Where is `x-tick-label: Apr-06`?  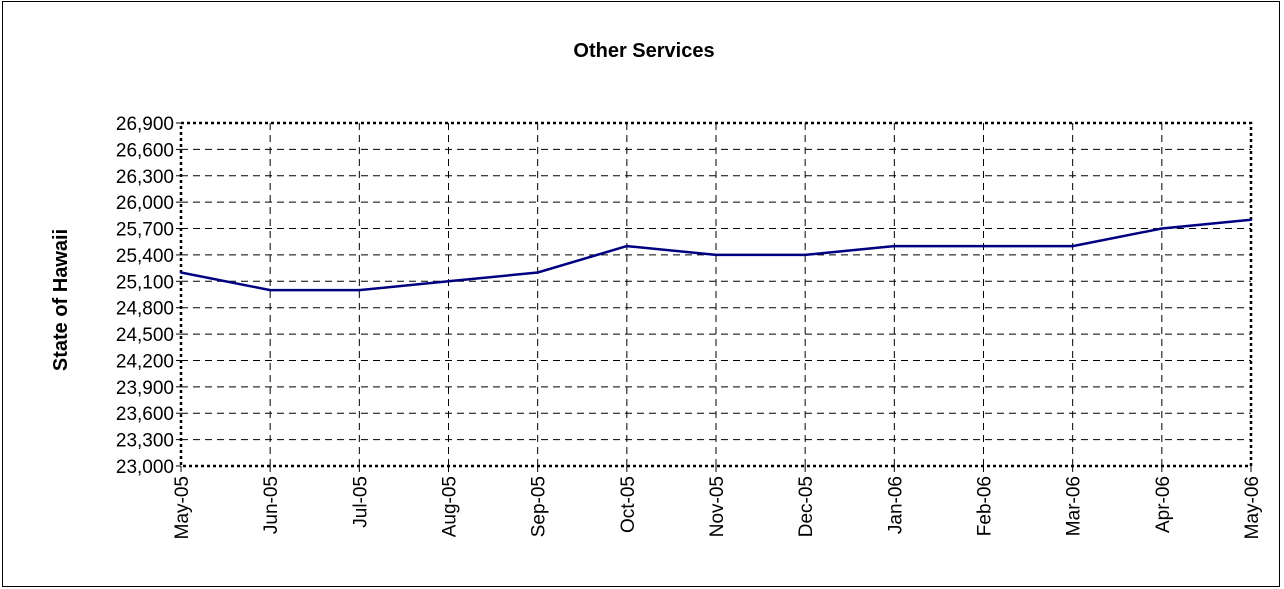 x-tick-label: Apr-06 is located at coordinates (1163, 504).